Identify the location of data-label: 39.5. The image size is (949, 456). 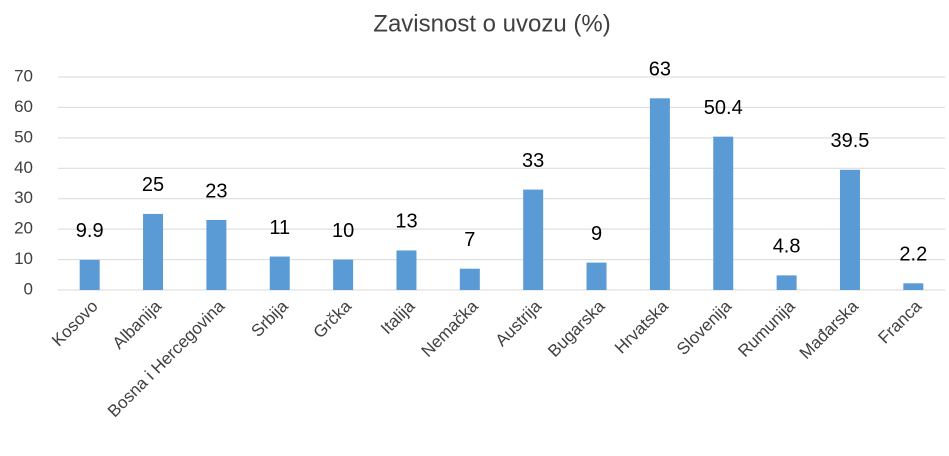
(849, 141).